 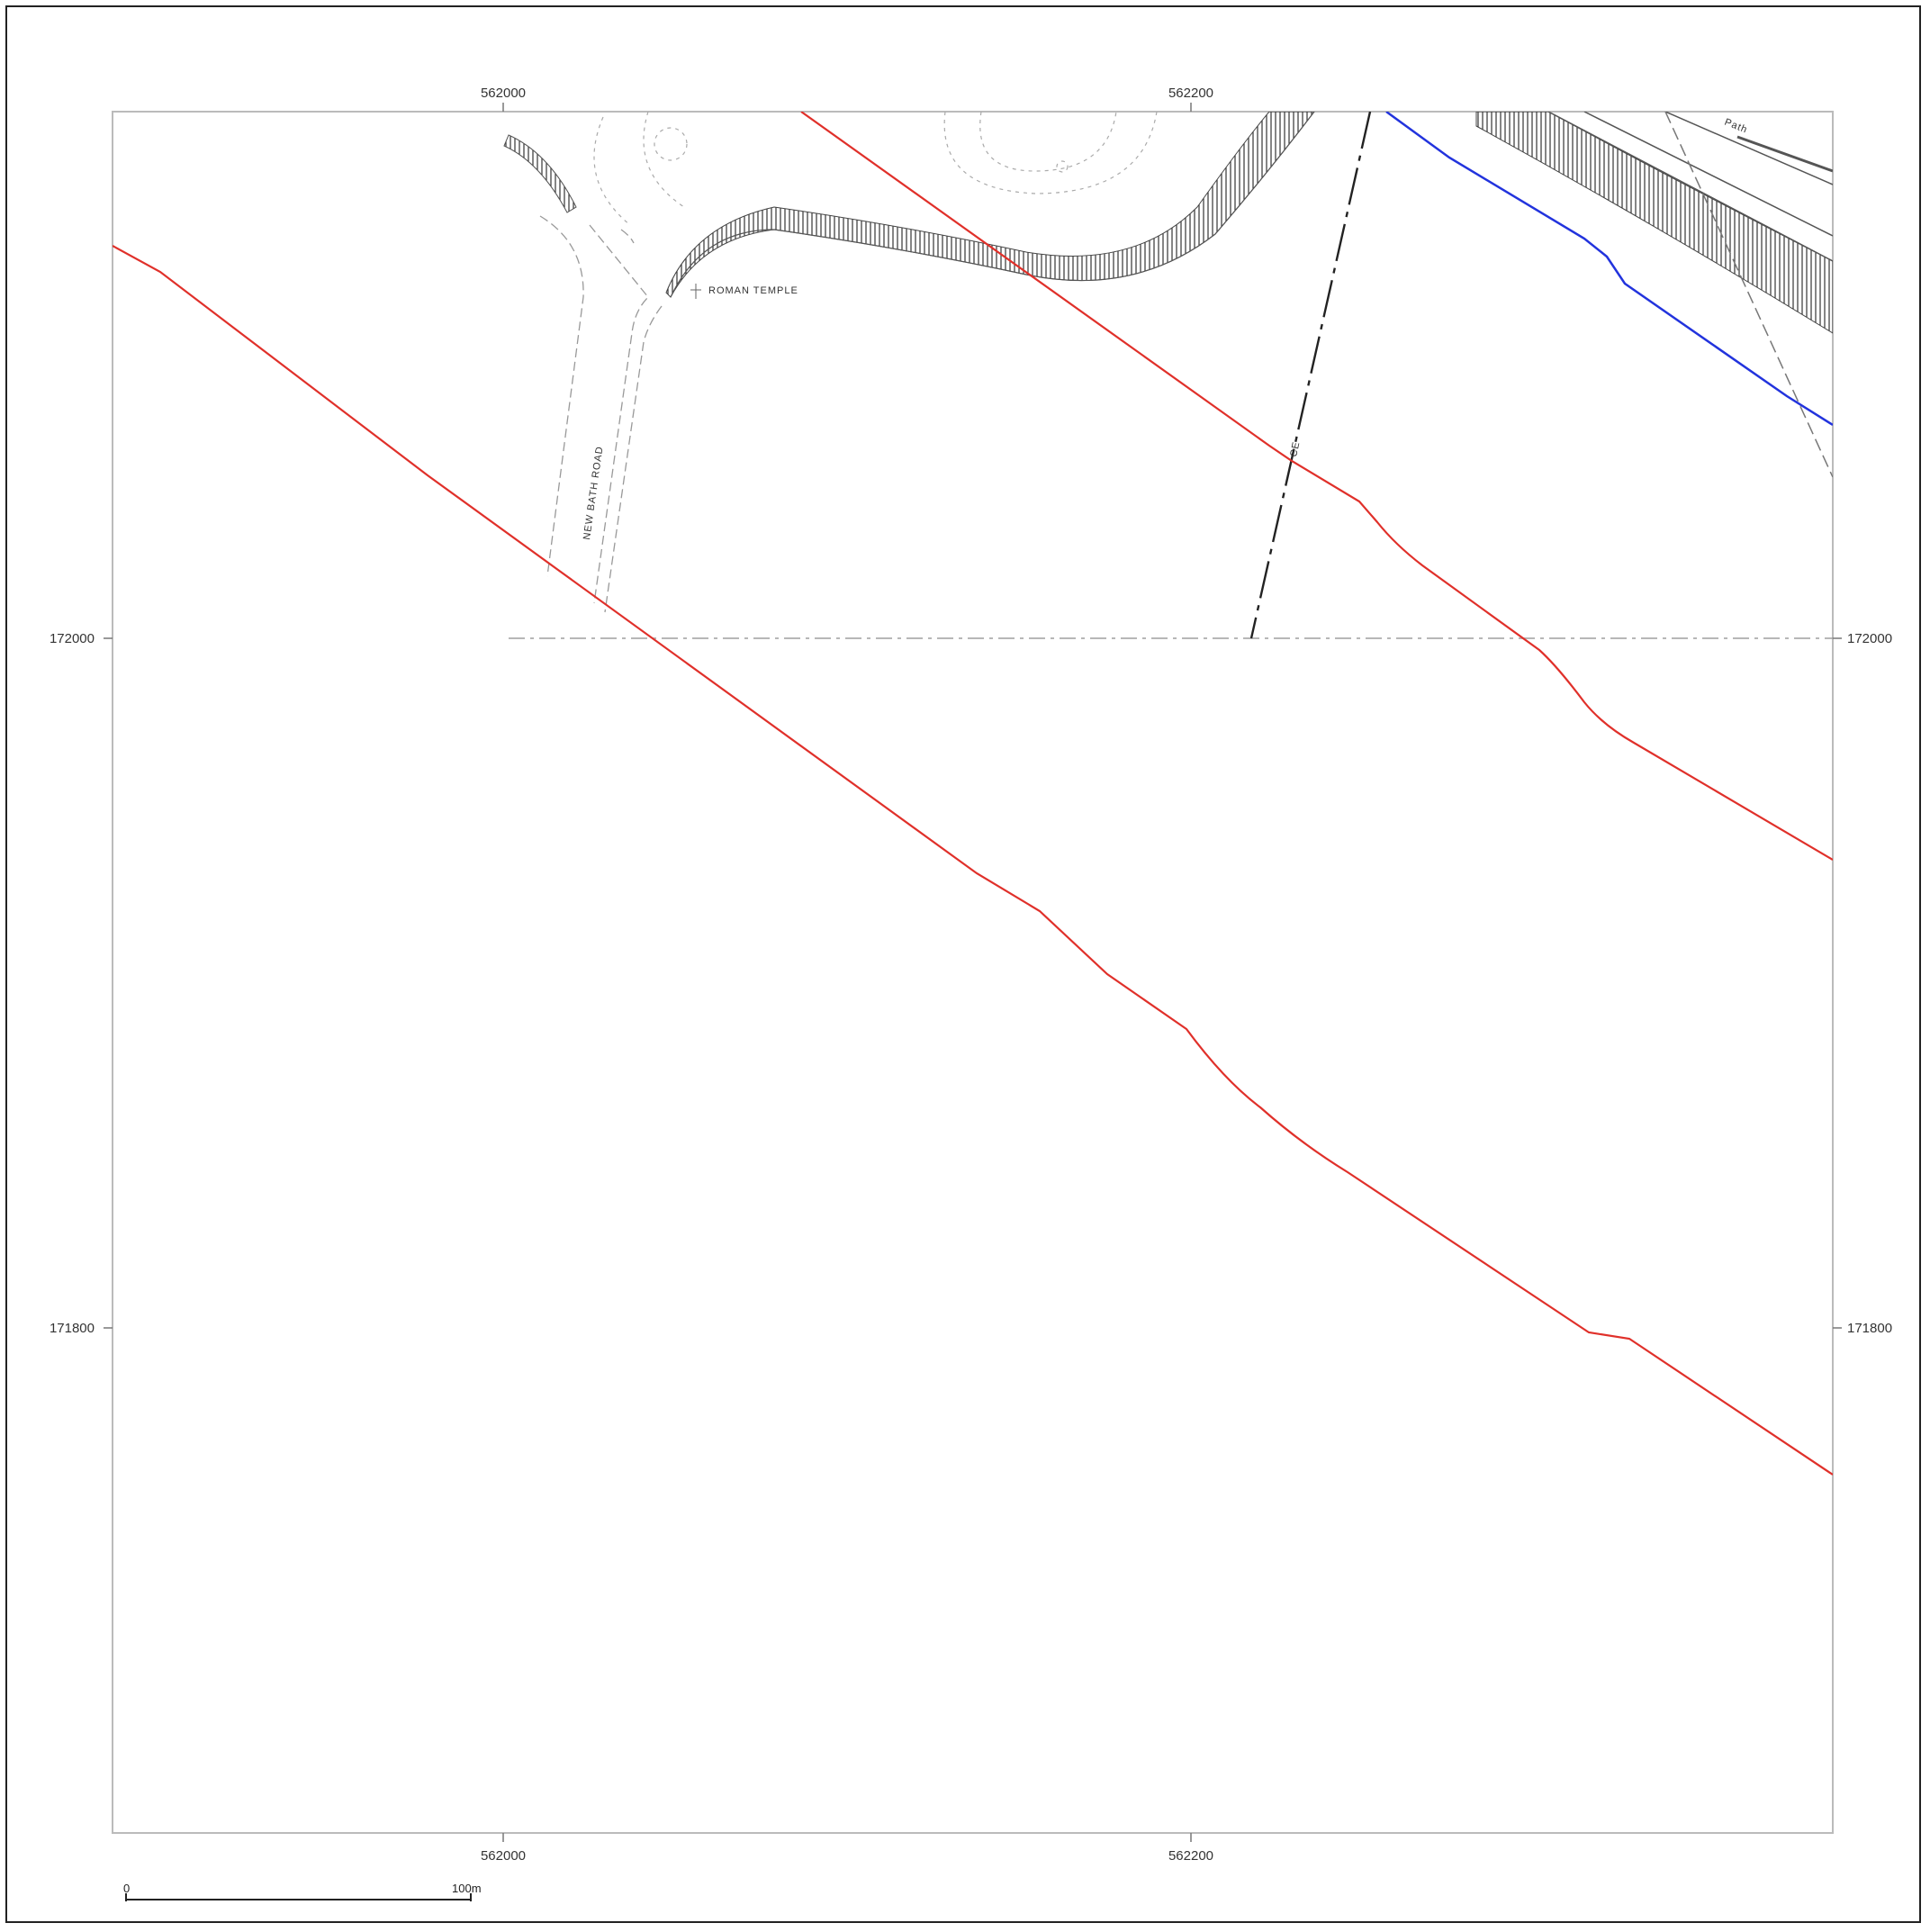 I want to click on northing-label-left-171800: 171800, so click(x=72, y=1328).